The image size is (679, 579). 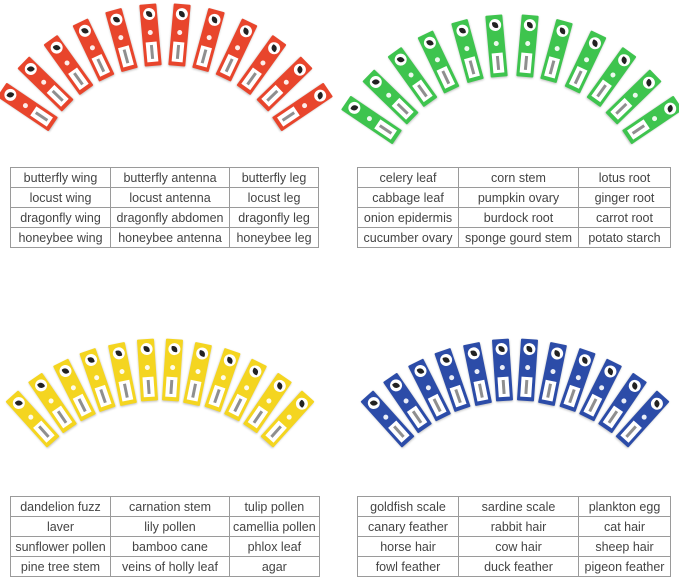 I want to click on table-row: onion epidermis burdock root carrot root, so click(x=514, y=217).